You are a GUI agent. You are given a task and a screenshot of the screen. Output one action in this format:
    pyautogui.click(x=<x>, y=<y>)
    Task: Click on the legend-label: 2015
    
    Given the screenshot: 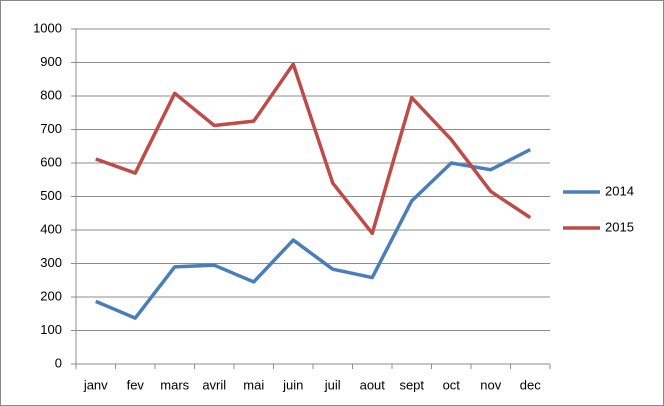 What is the action you would take?
    pyautogui.click(x=619, y=226)
    